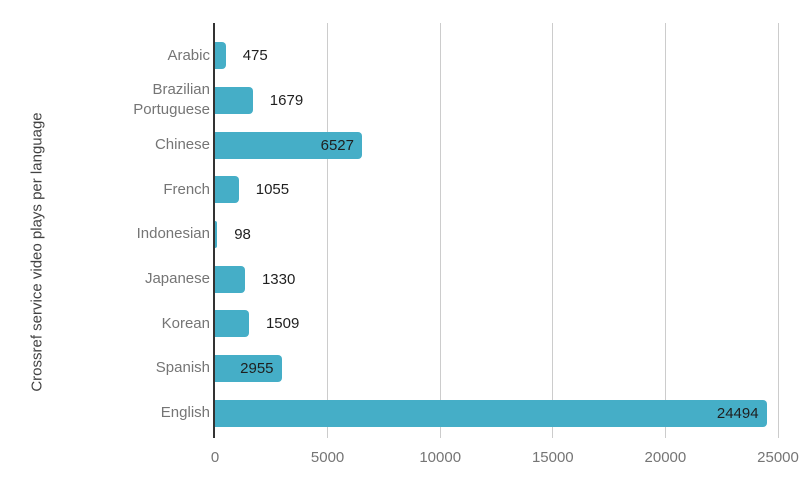 The image size is (800, 493). I want to click on category-label: Chinese, so click(182, 145).